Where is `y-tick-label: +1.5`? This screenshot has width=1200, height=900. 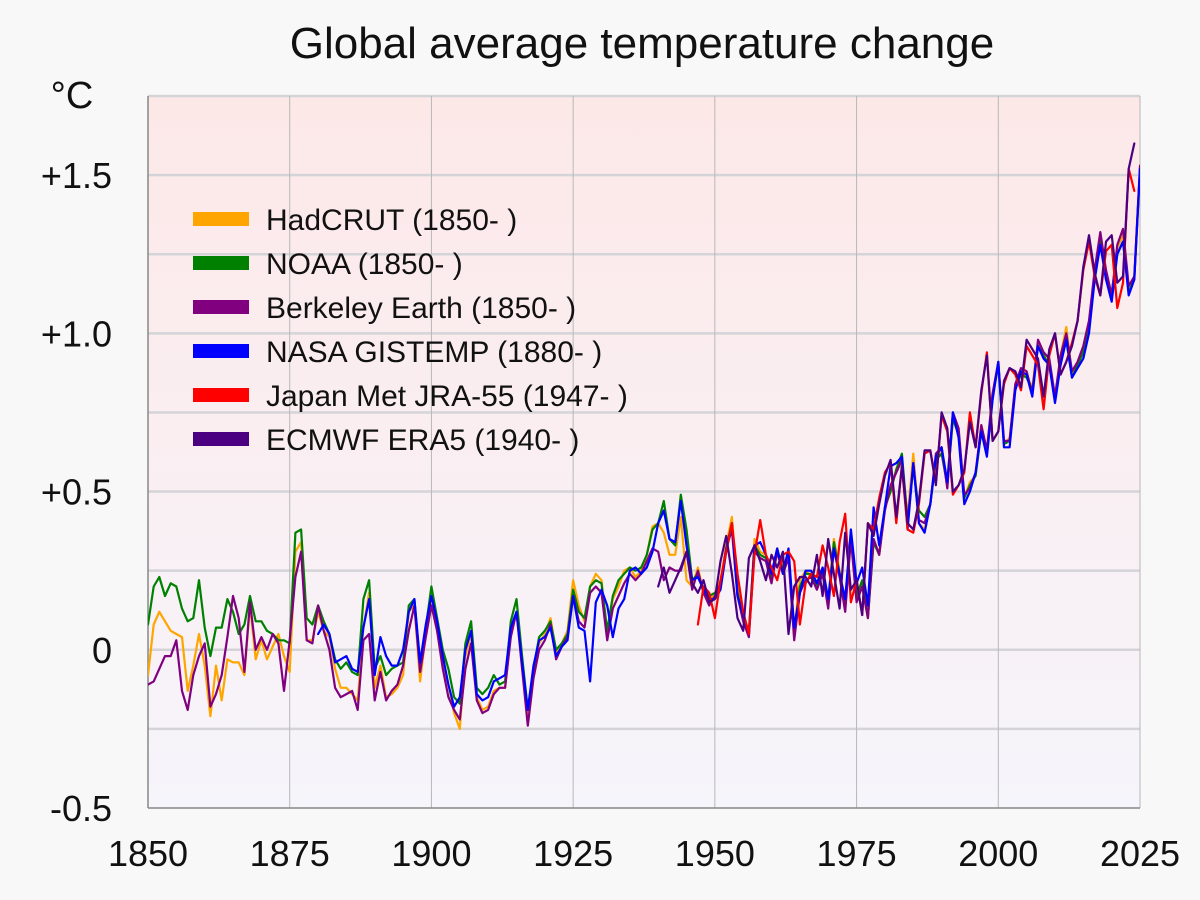
y-tick-label: +1.5 is located at coordinates (76, 175).